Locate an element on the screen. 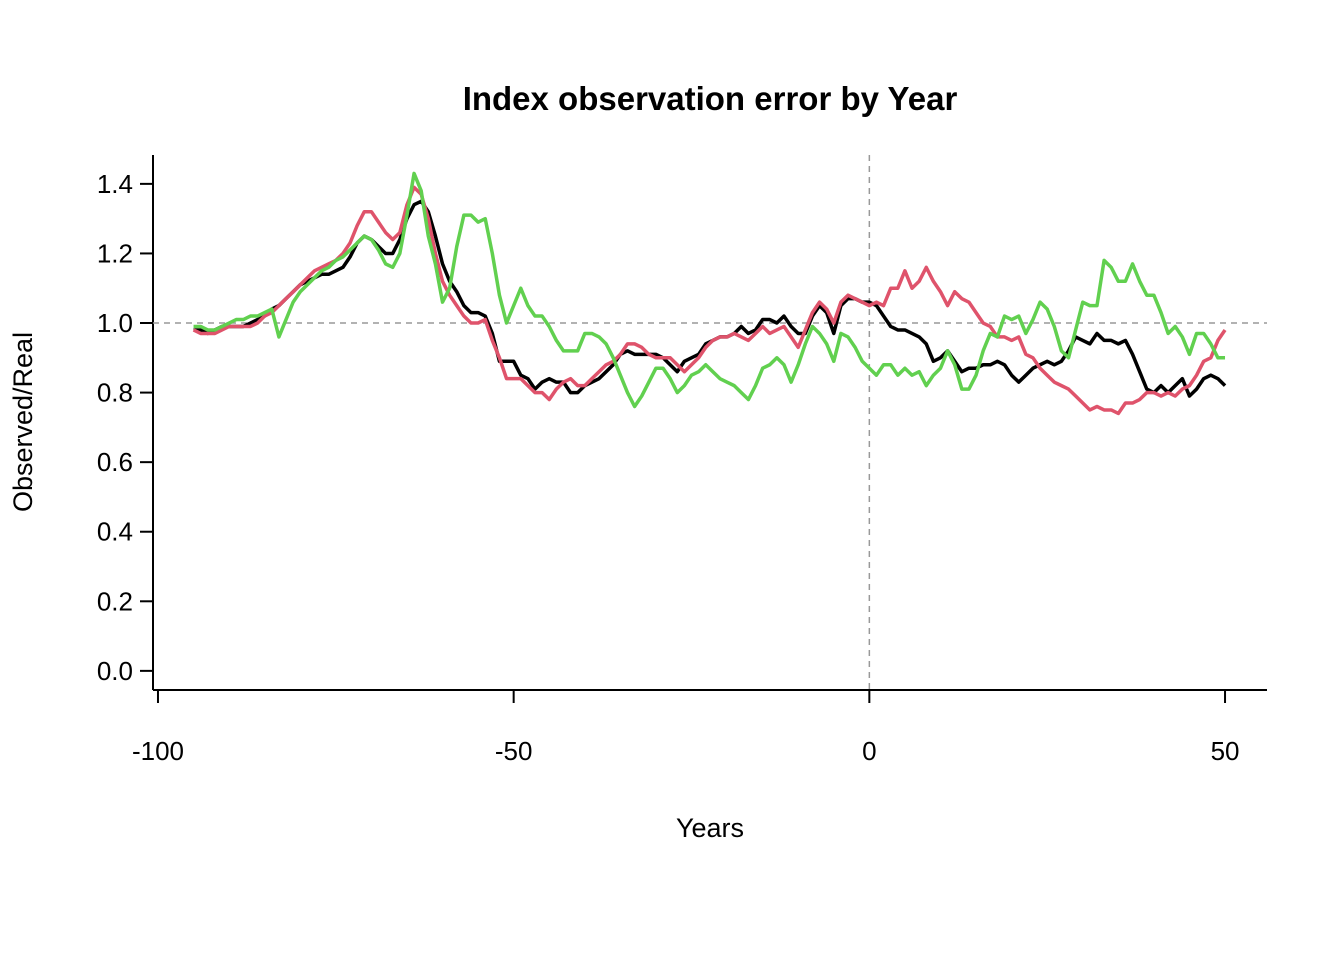 The height and width of the screenshot is (960, 1344). x-tick-label: 0 is located at coordinates (869, 751).